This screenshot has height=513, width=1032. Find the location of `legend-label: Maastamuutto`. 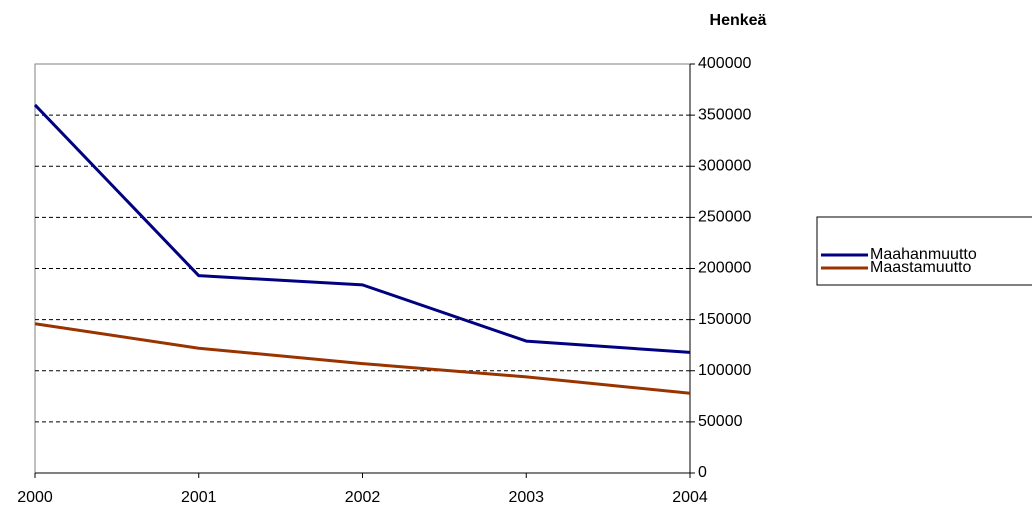

legend-label: Maastamuutto is located at coordinates (920, 267).